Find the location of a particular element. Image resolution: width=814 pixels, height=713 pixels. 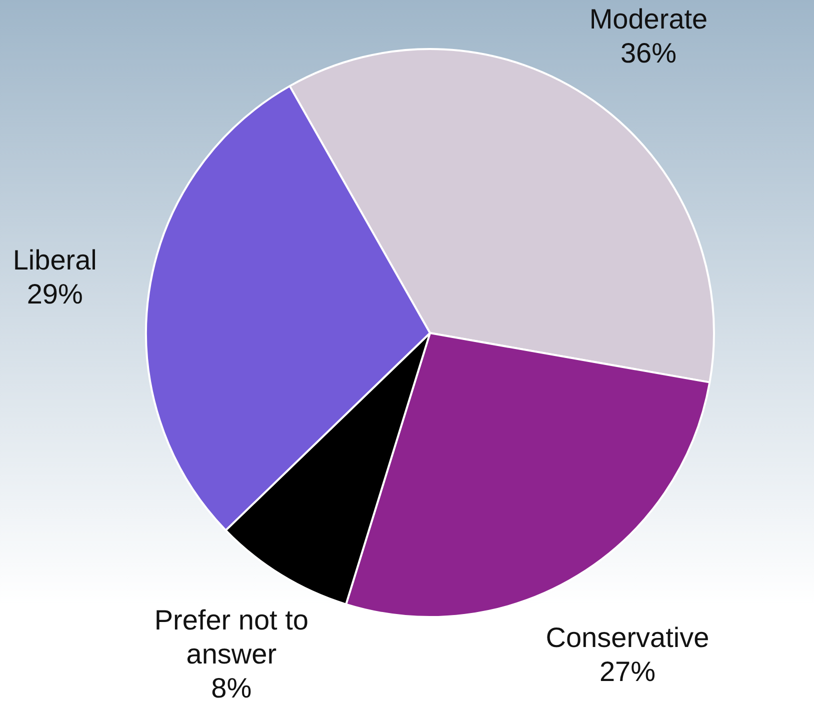

data-label: 8% is located at coordinates (231, 688).